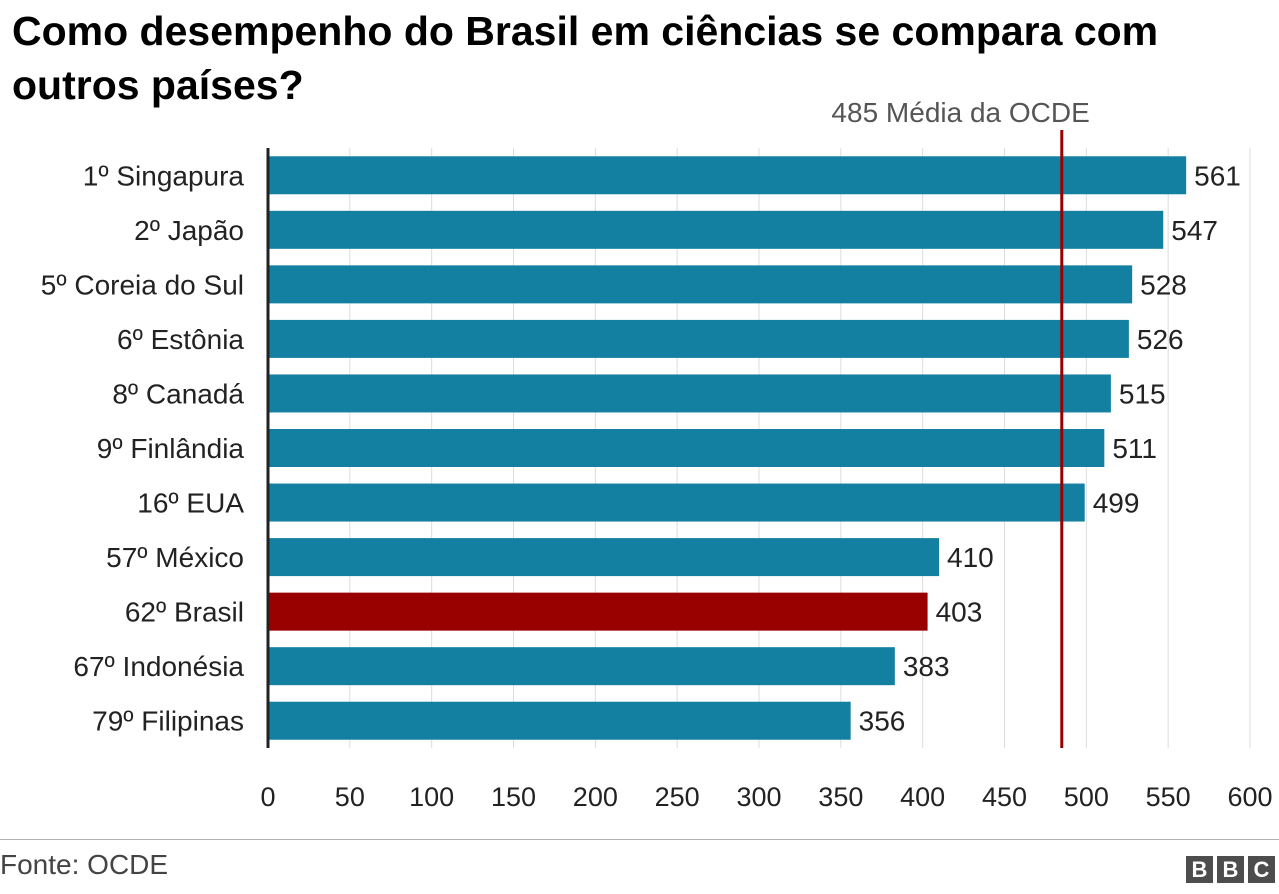  Describe the element at coordinates (970, 557) in the screenshot. I see `bar-value-label: 410` at that location.